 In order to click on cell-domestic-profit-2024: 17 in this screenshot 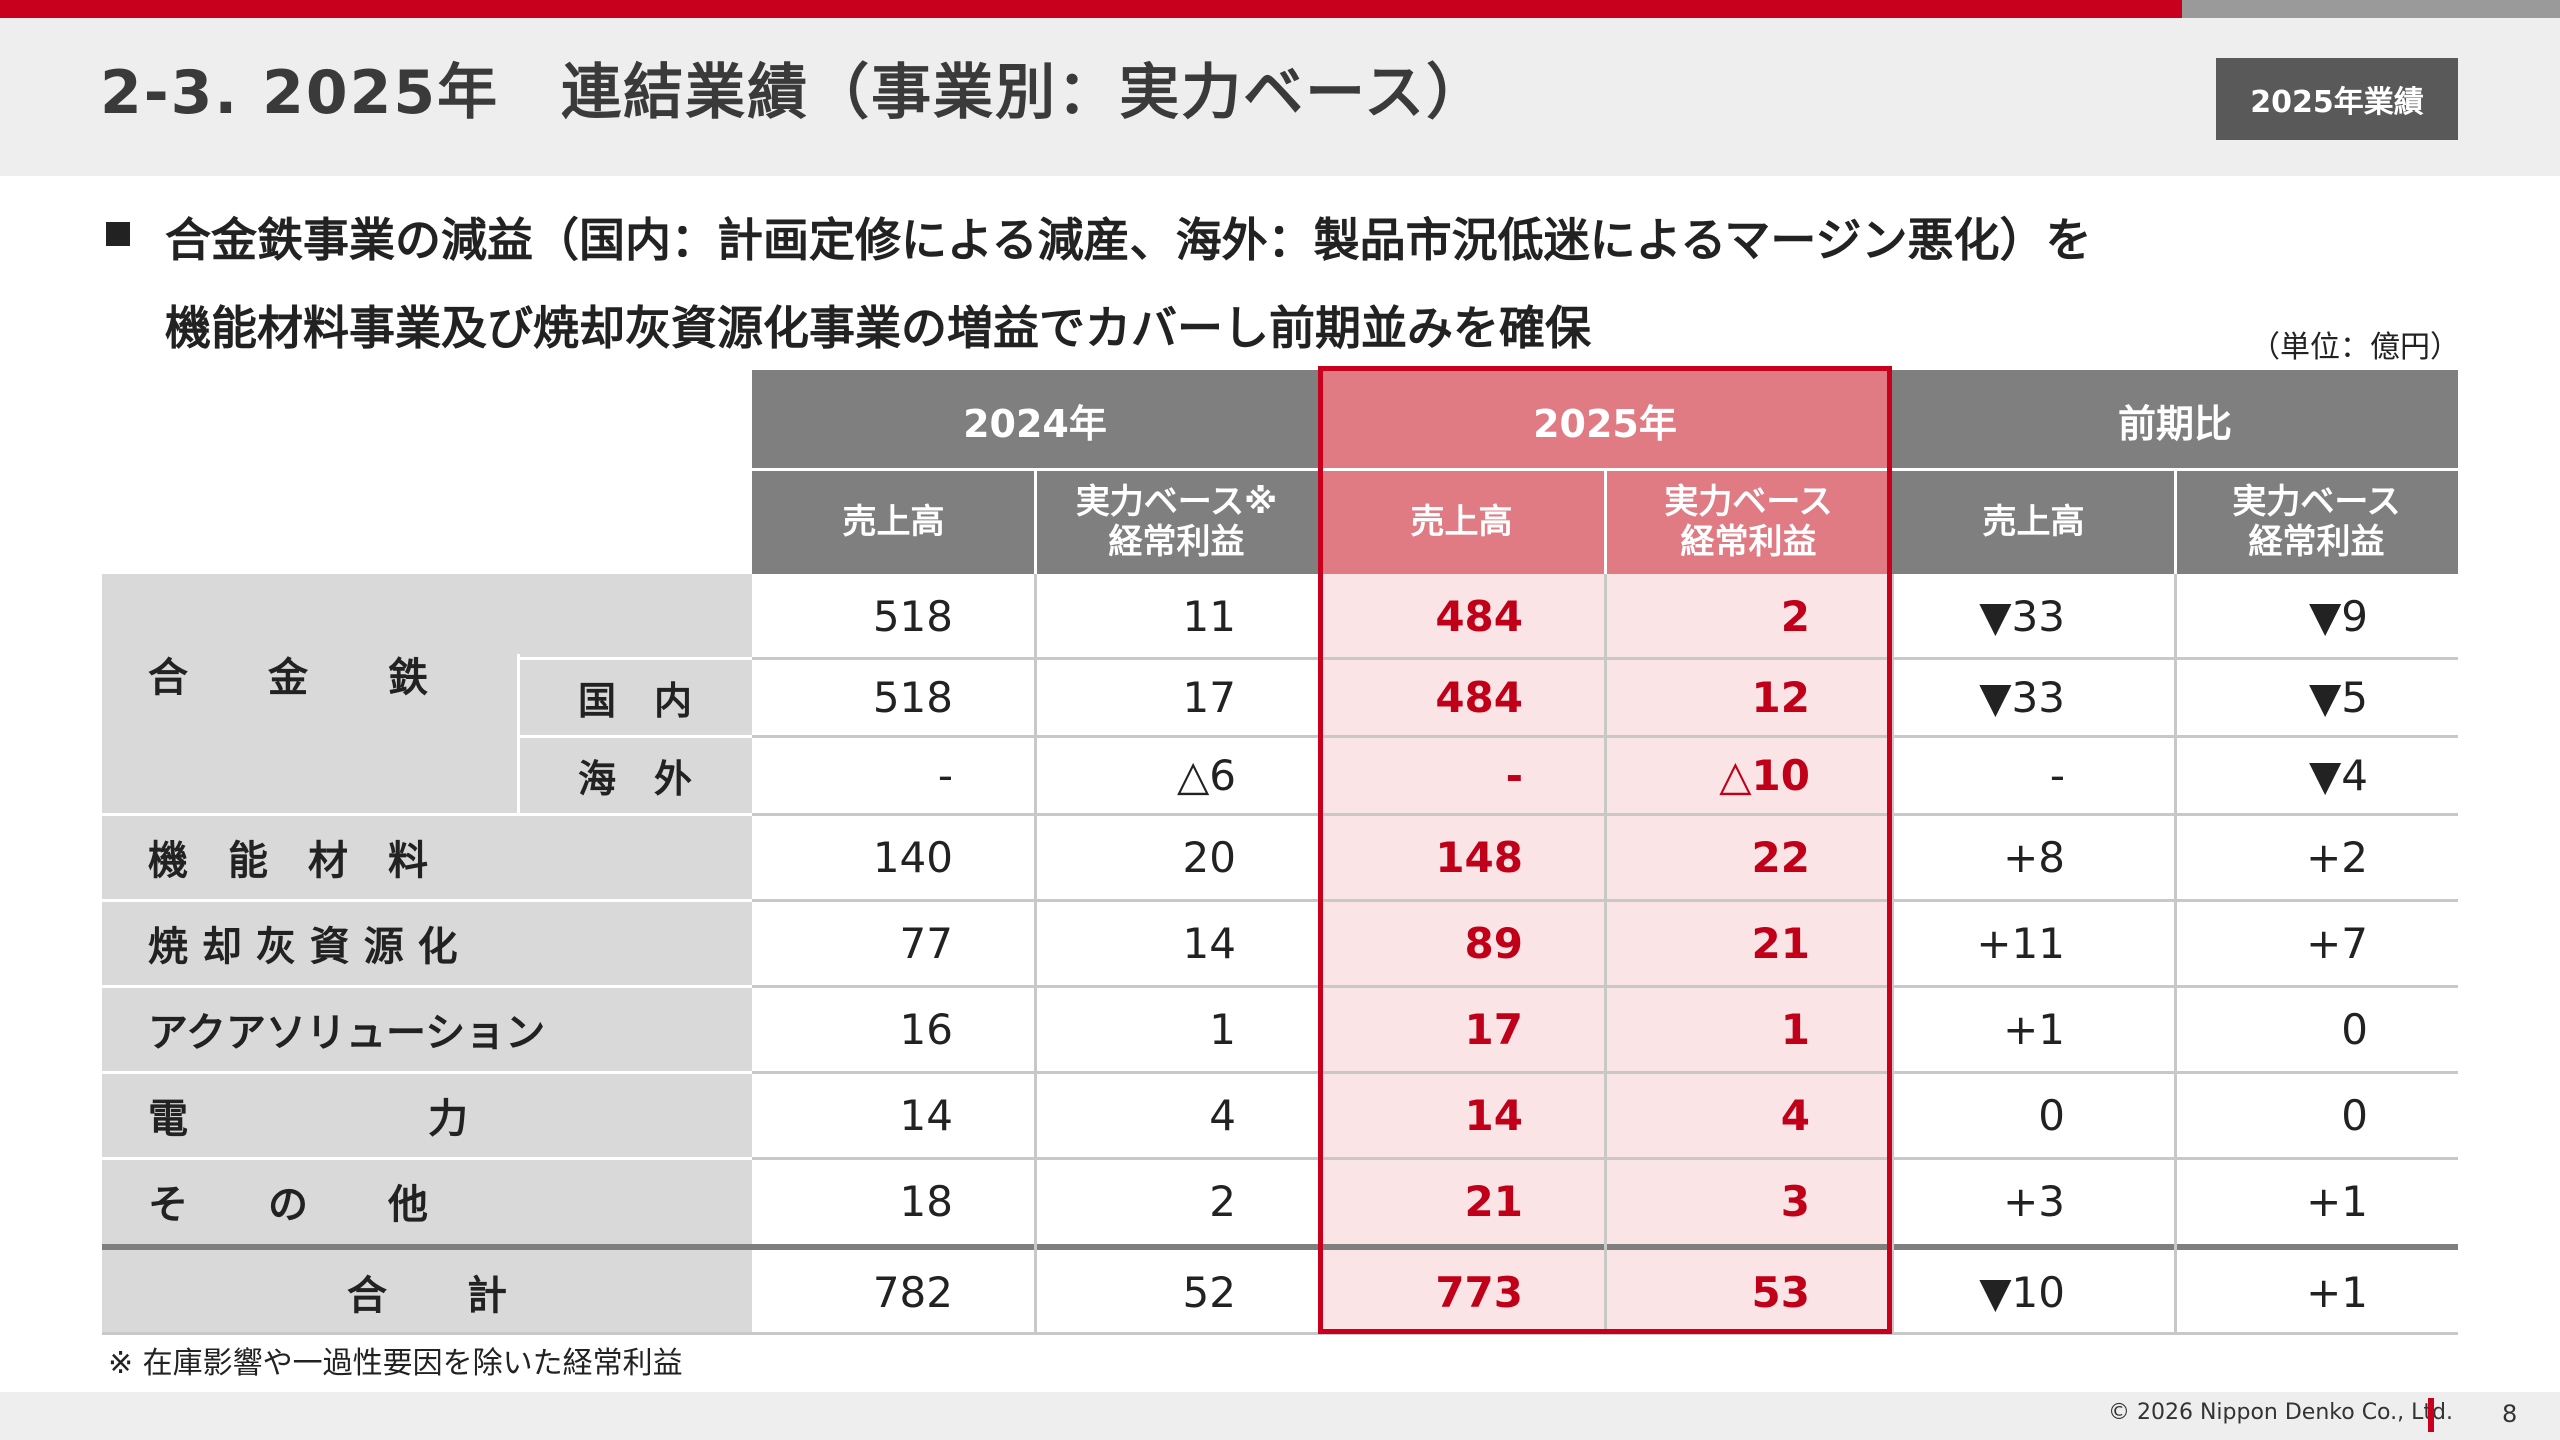, I will do `click(1176, 697)`.